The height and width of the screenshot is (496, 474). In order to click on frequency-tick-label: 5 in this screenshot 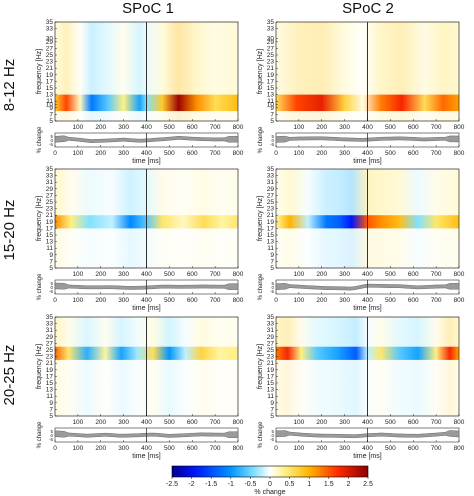, I will do `click(272, 121)`.